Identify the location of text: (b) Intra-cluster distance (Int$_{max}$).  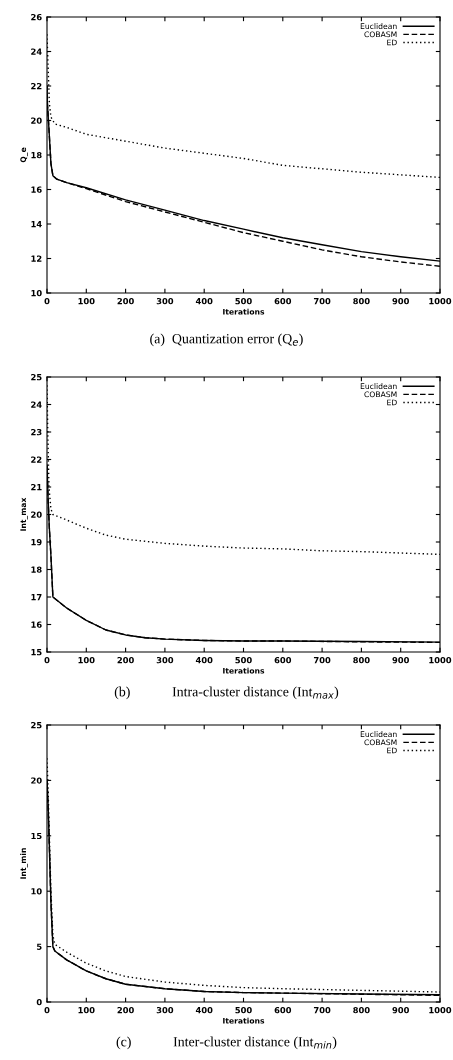
(226, 693).